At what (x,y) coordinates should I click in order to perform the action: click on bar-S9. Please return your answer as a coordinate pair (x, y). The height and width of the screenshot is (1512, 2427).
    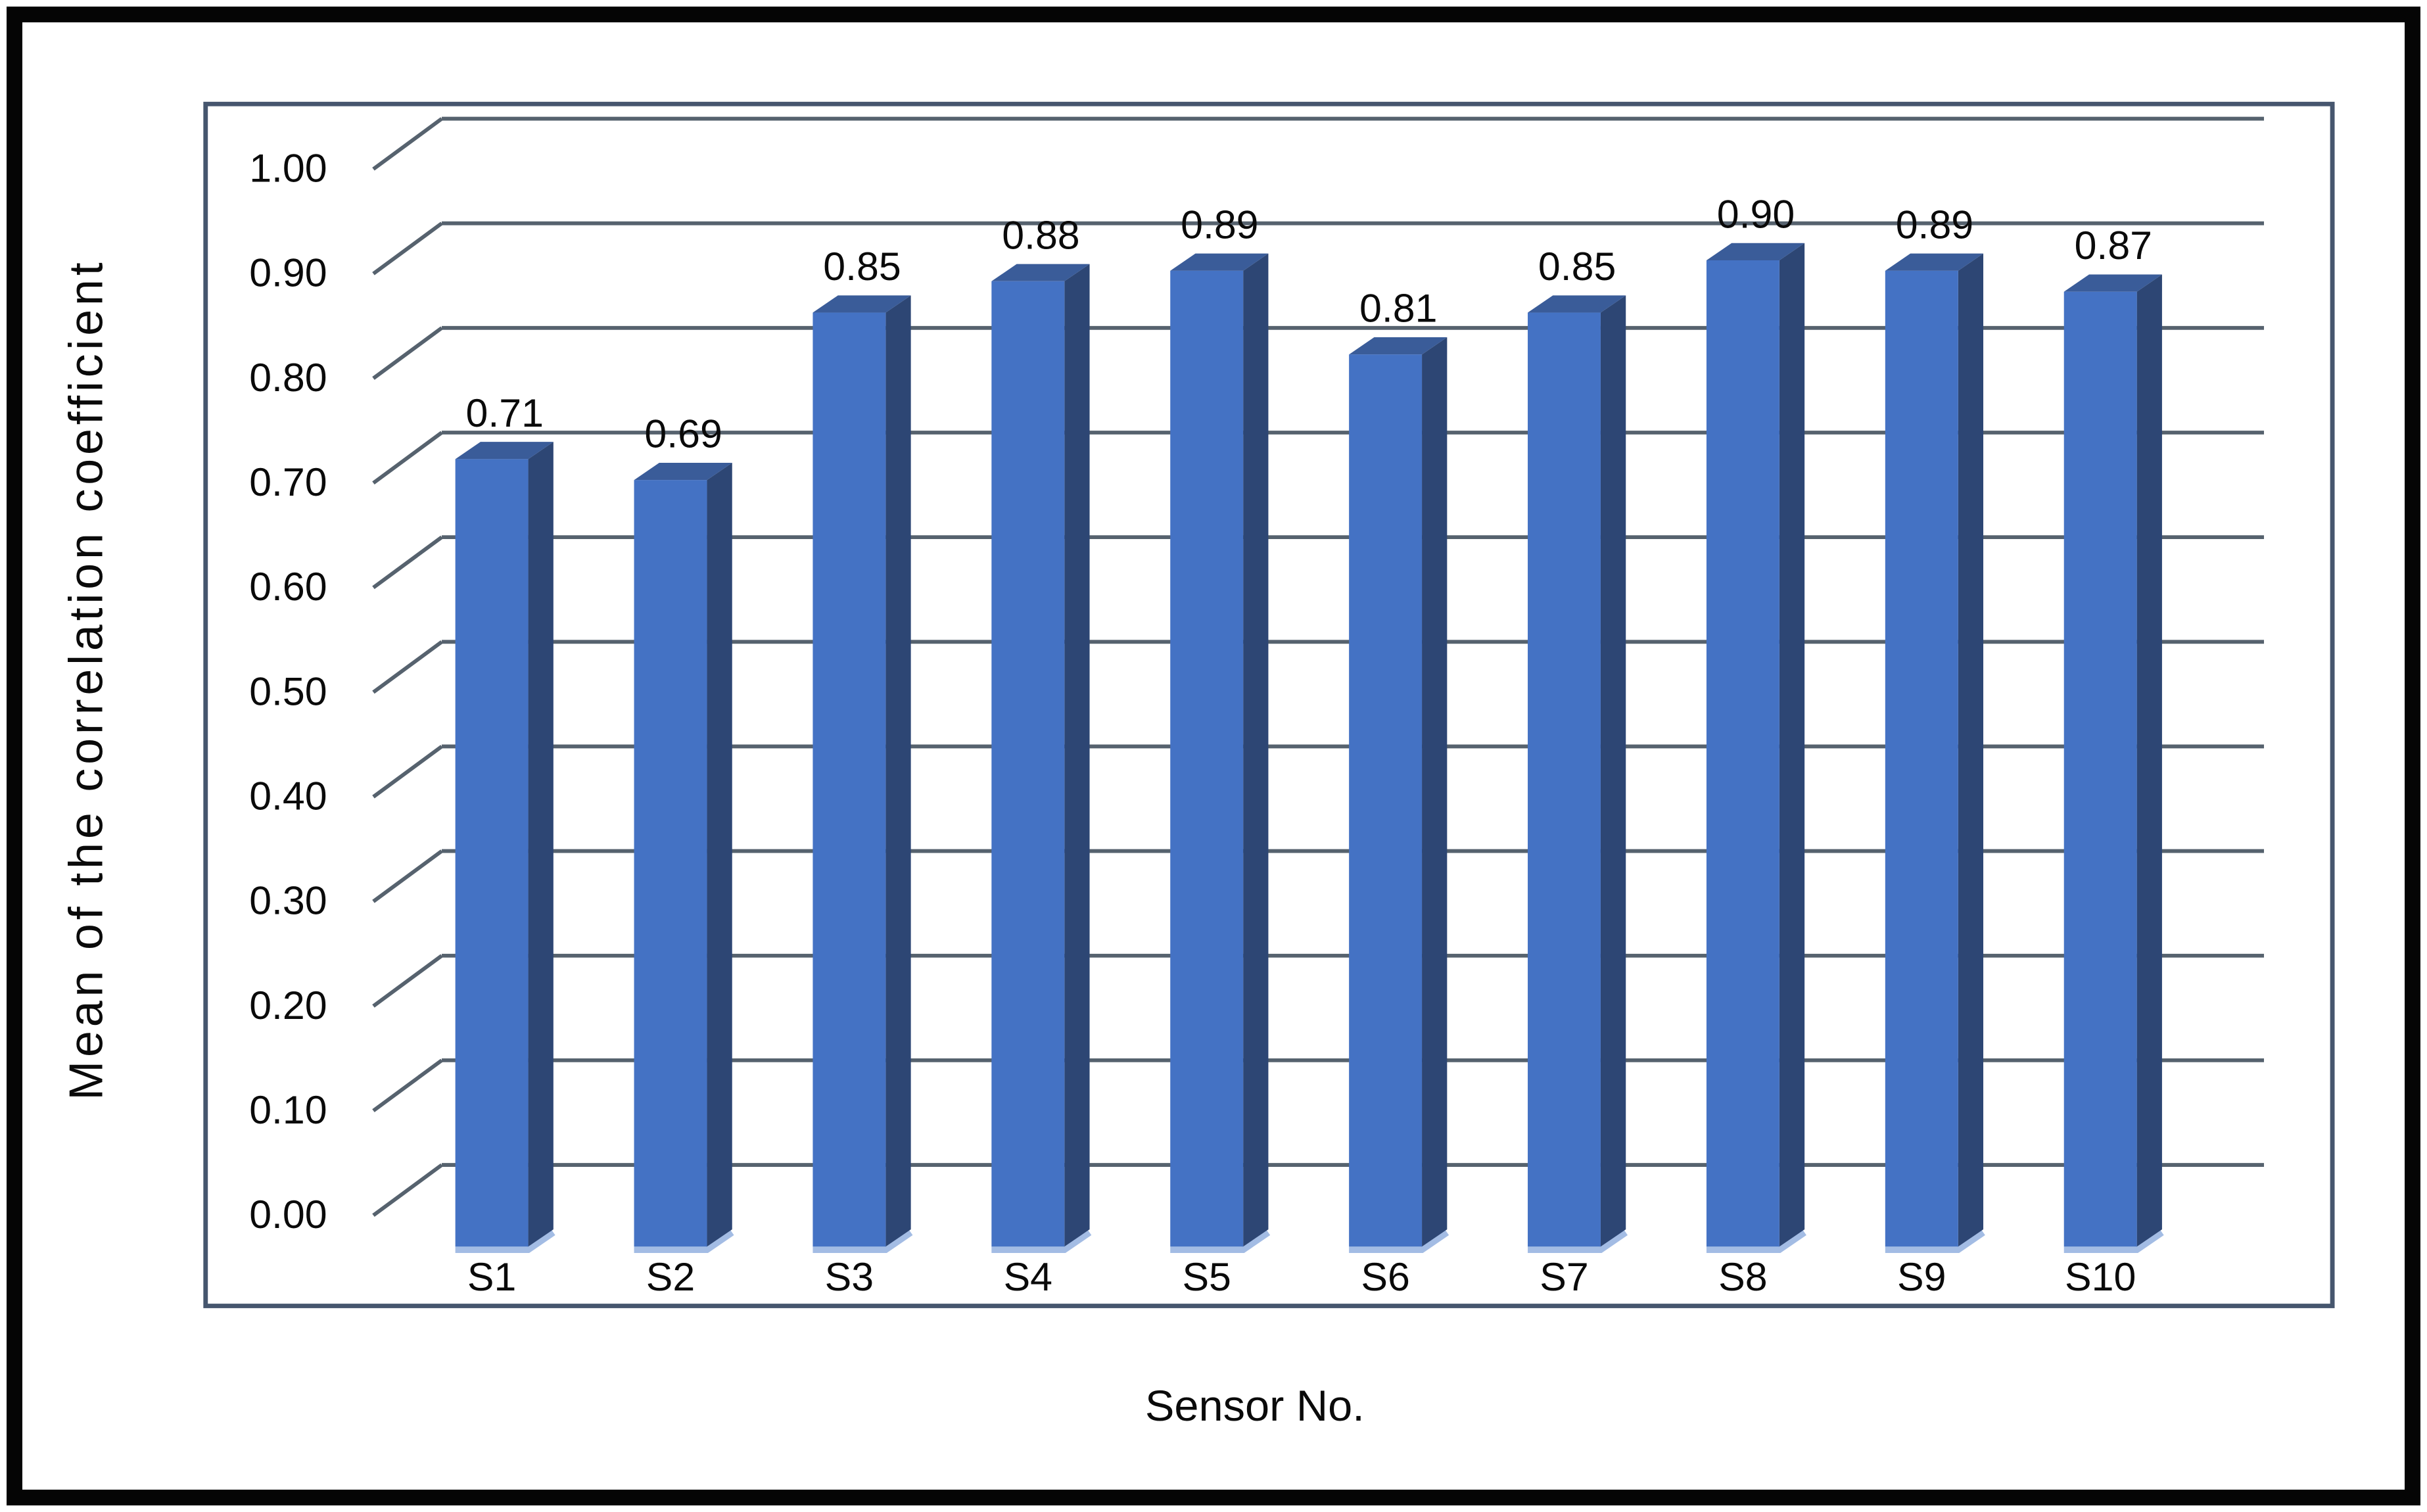
    Looking at the image, I should click on (1935, 753).